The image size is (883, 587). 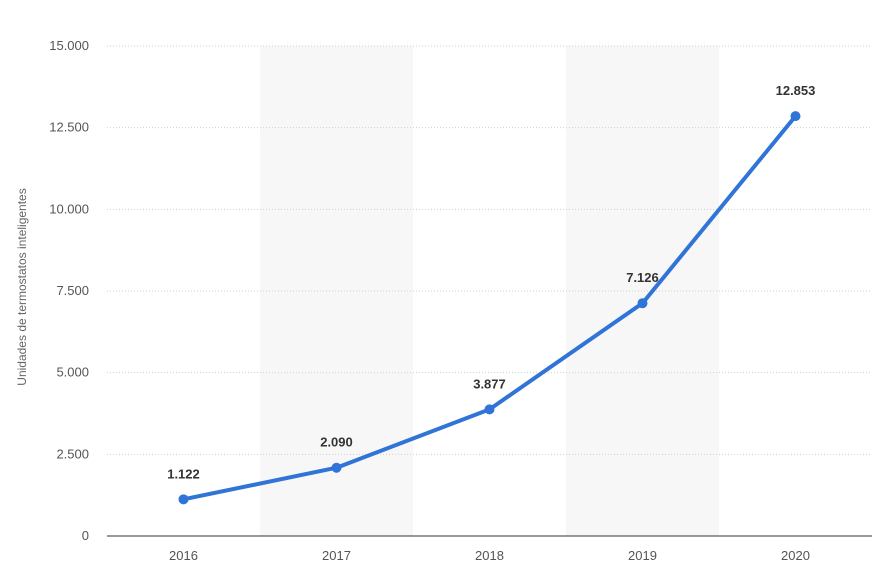 What do you see at coordinates (22, 286) in the screenshot?
I see `y-axis-title: Unidades de termostatos inteligentes` at bounding box center [22, 286].